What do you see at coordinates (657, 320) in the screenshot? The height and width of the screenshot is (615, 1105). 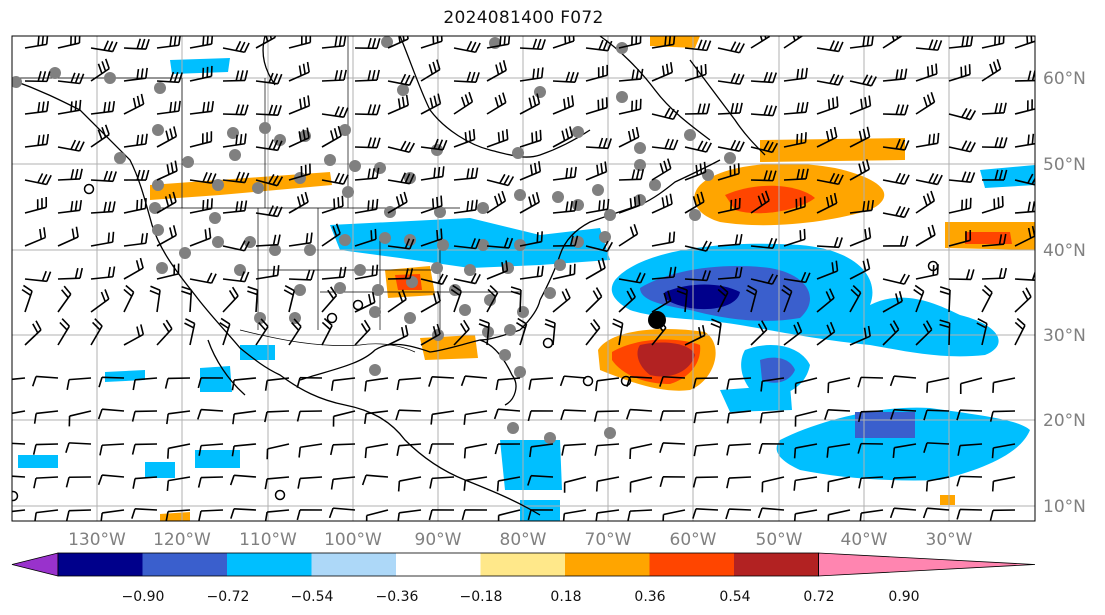 I see `hurricane-marker` at bounding box center [657, 320].